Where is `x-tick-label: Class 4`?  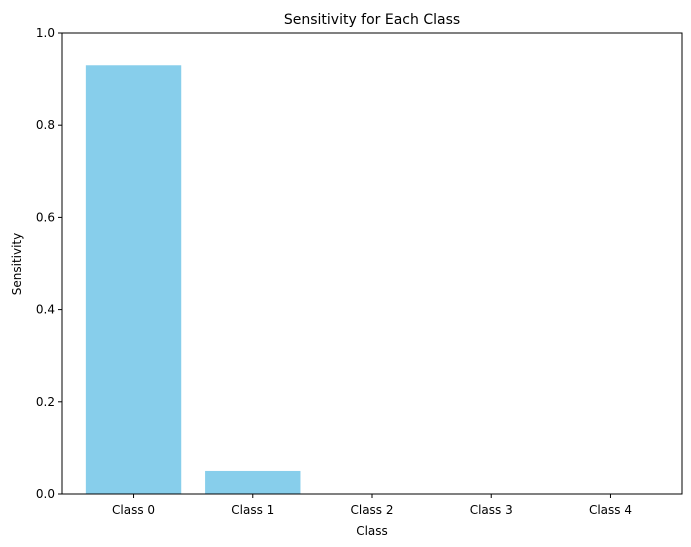
x-tick-label: Class 4 is located at coordinates (610, 510).